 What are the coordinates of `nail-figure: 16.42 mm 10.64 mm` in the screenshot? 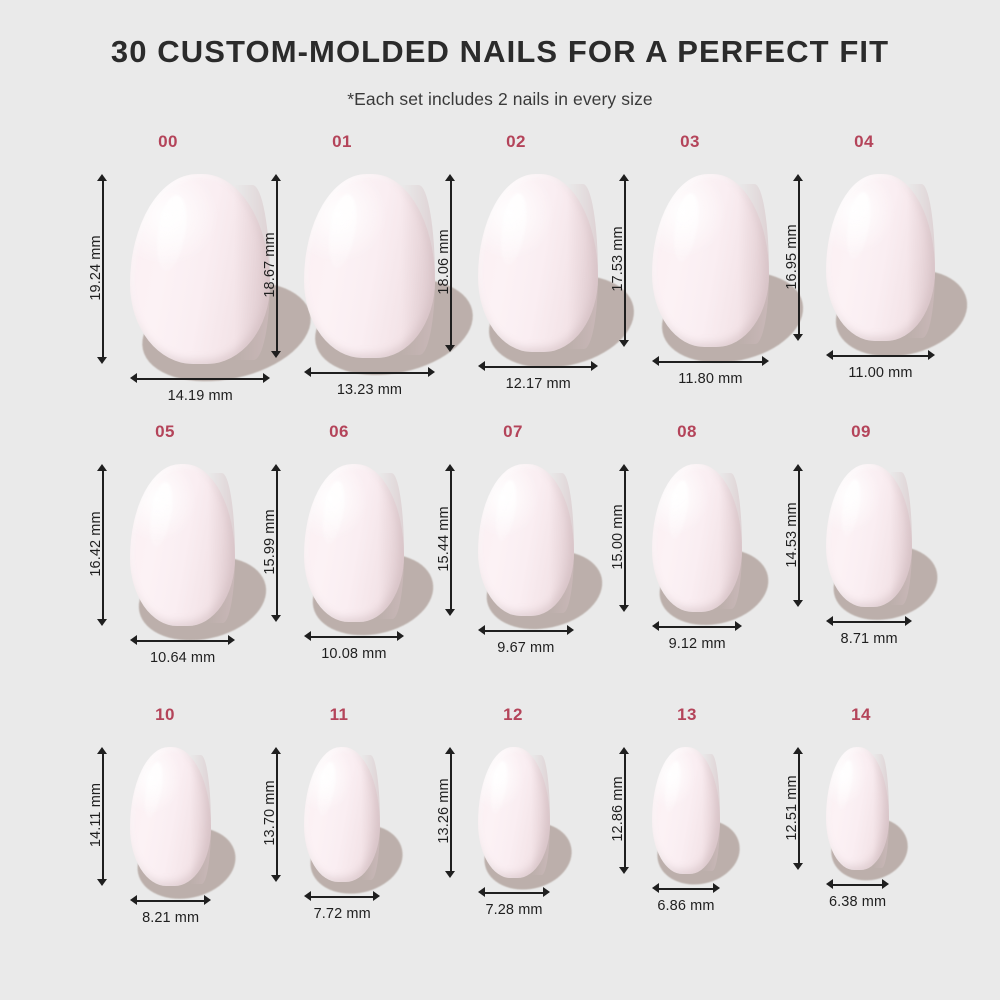 It's located at (176, 580).